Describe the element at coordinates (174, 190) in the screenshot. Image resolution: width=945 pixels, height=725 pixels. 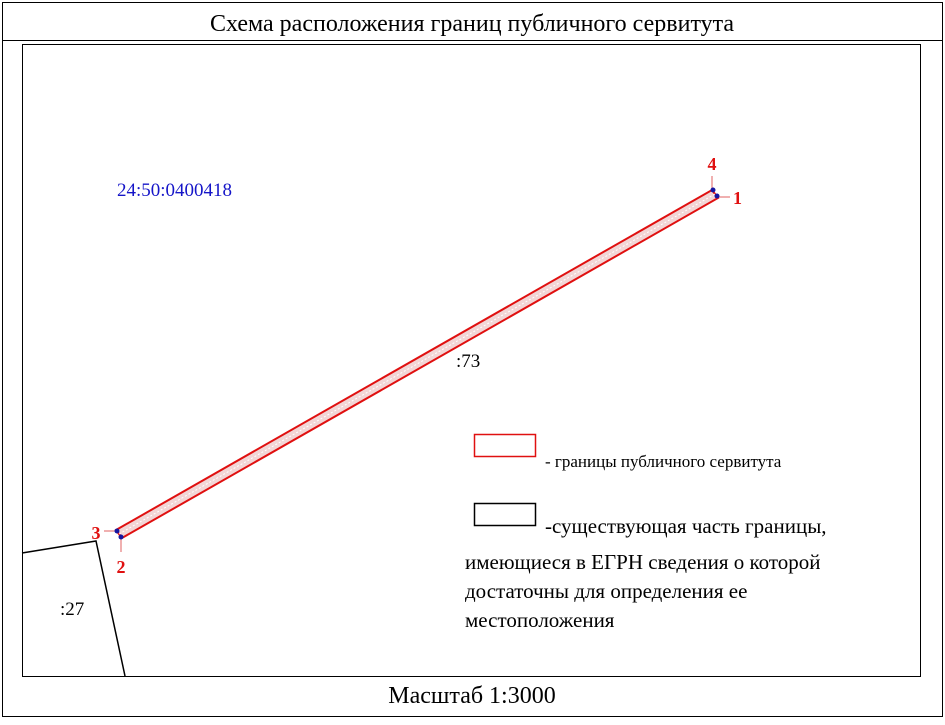
I see `quarter-number: 24:50:0400418` at that location.